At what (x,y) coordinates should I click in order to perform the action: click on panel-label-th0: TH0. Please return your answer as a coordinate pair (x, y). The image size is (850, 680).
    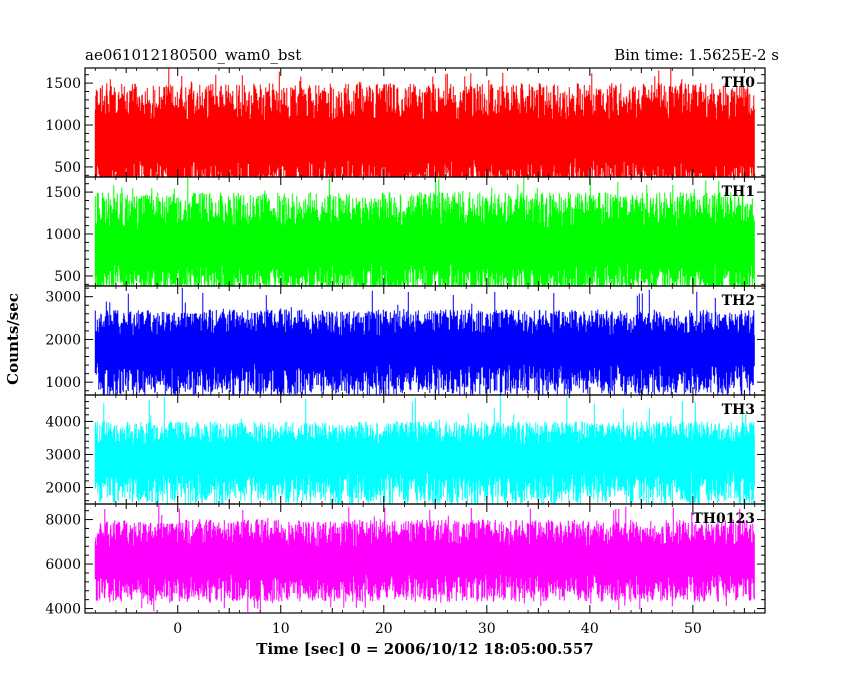
    Looking at the image, I should click on (739, 83).